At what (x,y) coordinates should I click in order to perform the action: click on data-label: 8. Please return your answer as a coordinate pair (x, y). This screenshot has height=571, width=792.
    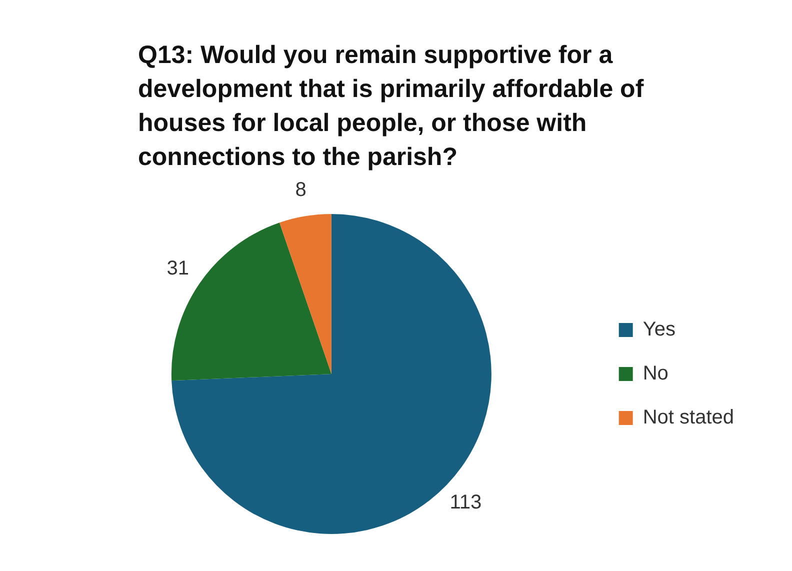
    Looking at the image, I should click on (300, 190).